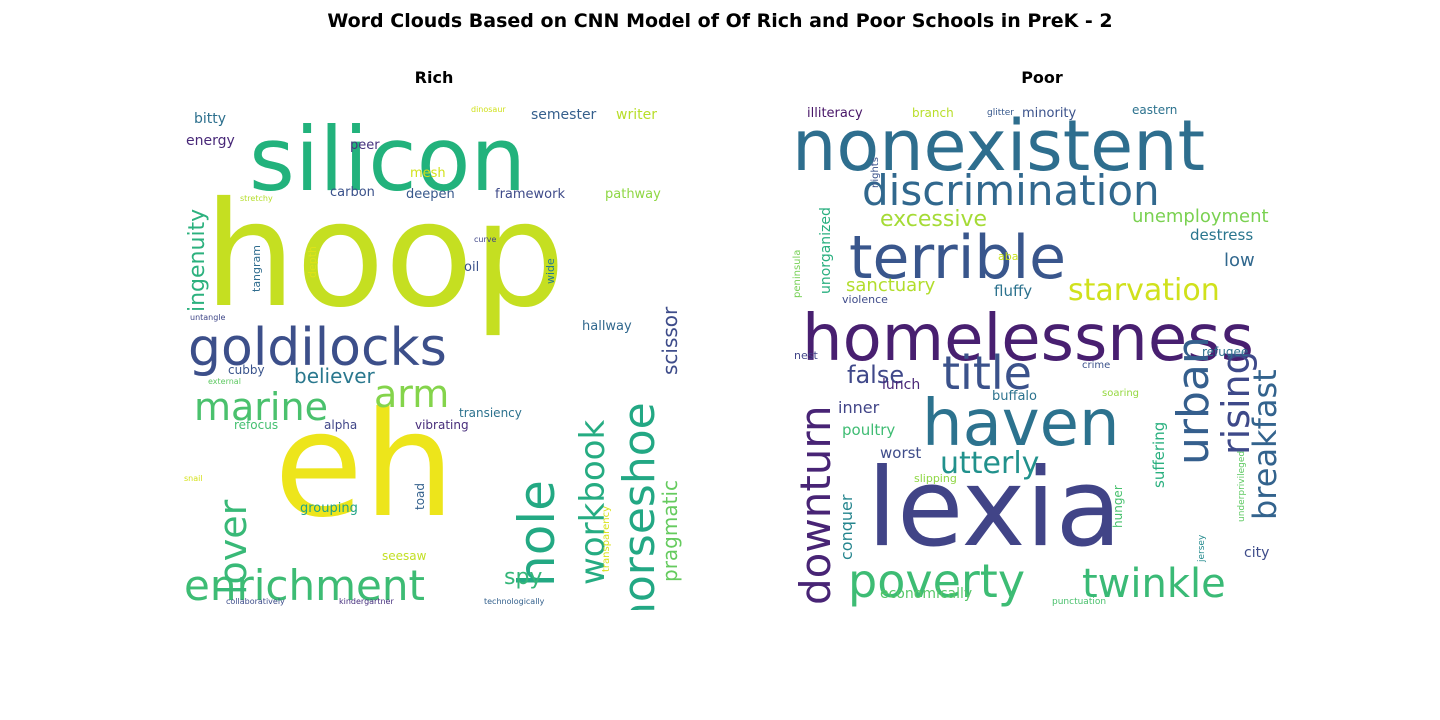  Describe the element at coordinates (1154, 110) in the screenshot. I see `poor-word-eastern: eastern` at that location.